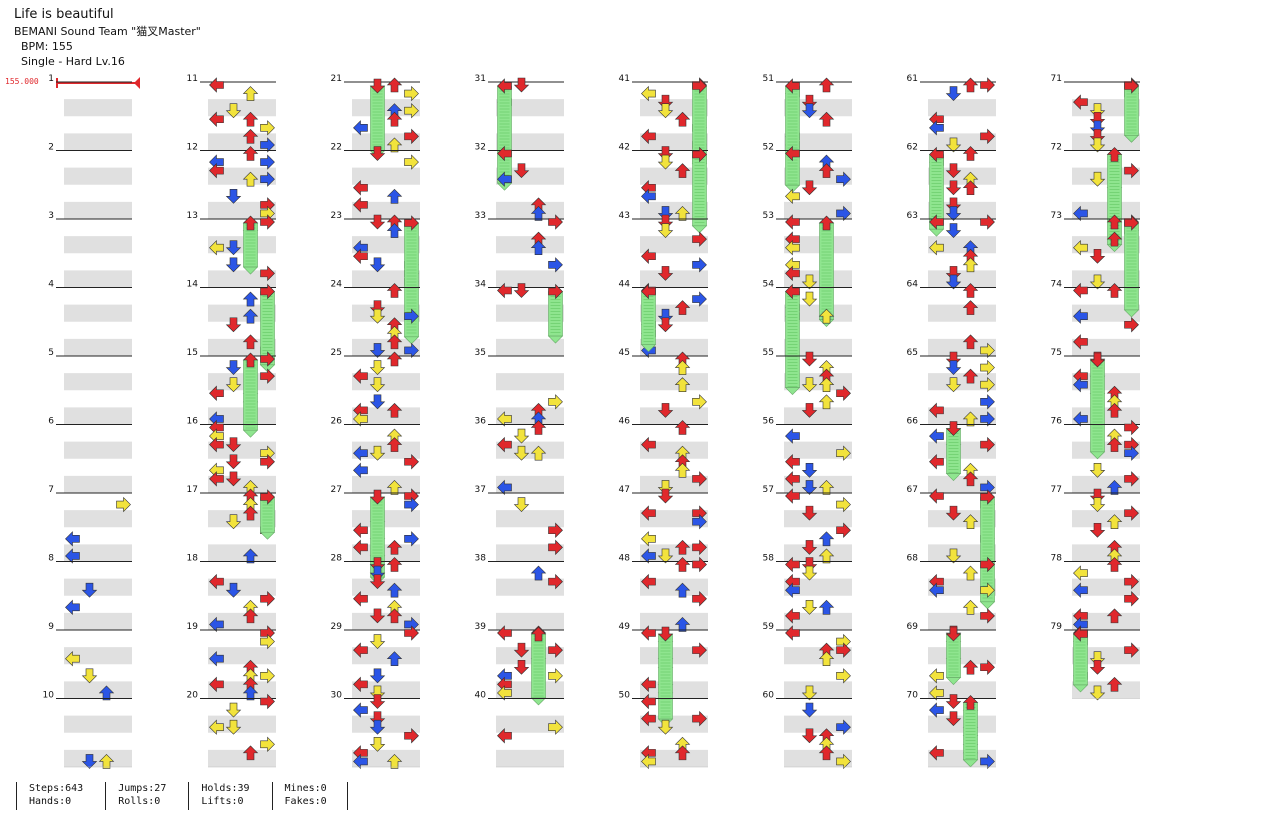 This screenshot has height=821, width=1280. Describe the element at coordinates (107, 31) in the screenshot. I see `song-artist: BEMANI Sound Team "猫叉Master"` at that location.